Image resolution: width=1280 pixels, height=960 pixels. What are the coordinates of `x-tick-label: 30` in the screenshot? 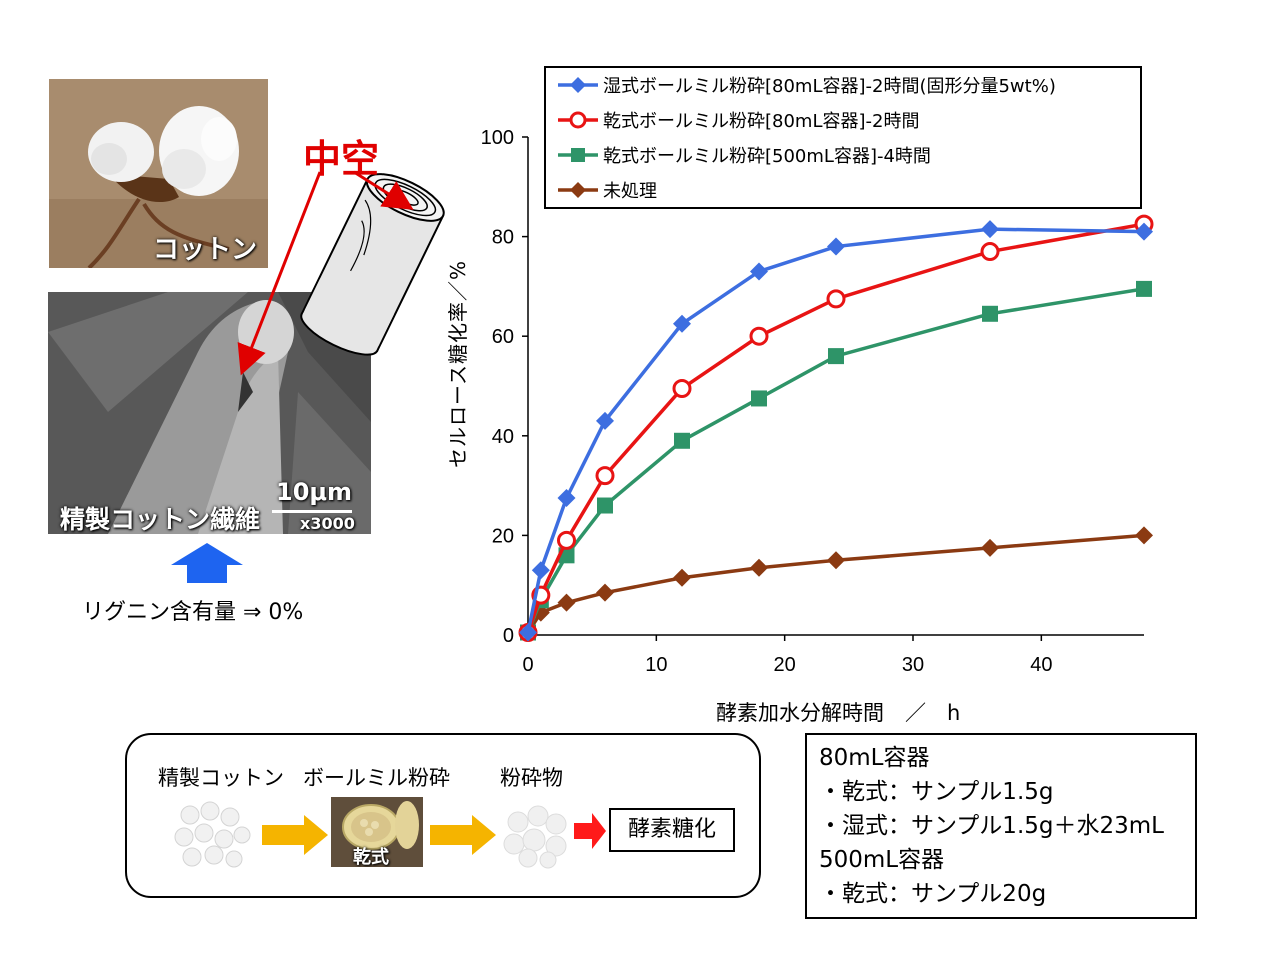 It's located at (913, 665).